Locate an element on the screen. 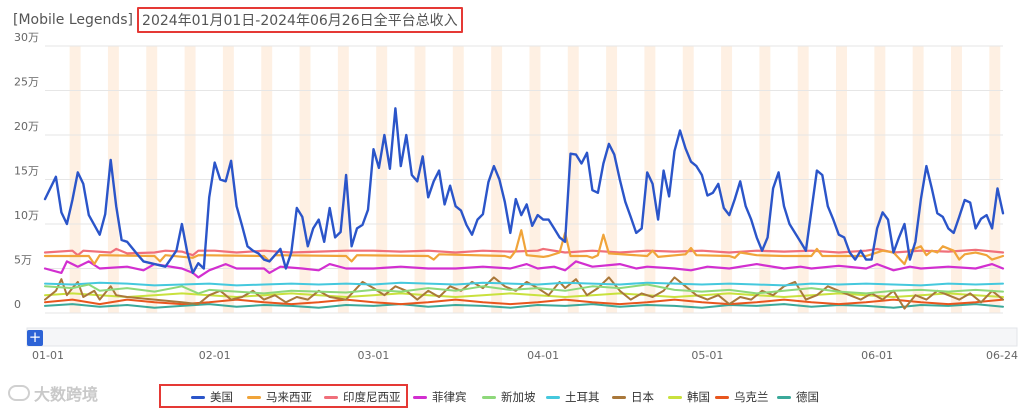 This screenshot has width=1023, height=414. y-tick-label: 15万 is located at coordinates (26, 171).